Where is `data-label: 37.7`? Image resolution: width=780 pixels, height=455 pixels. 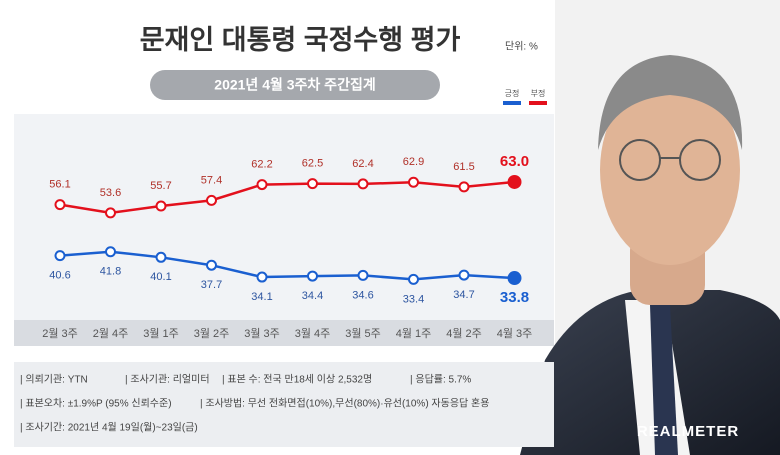 data-label: 37.7 is located at coordinates (211, 285).